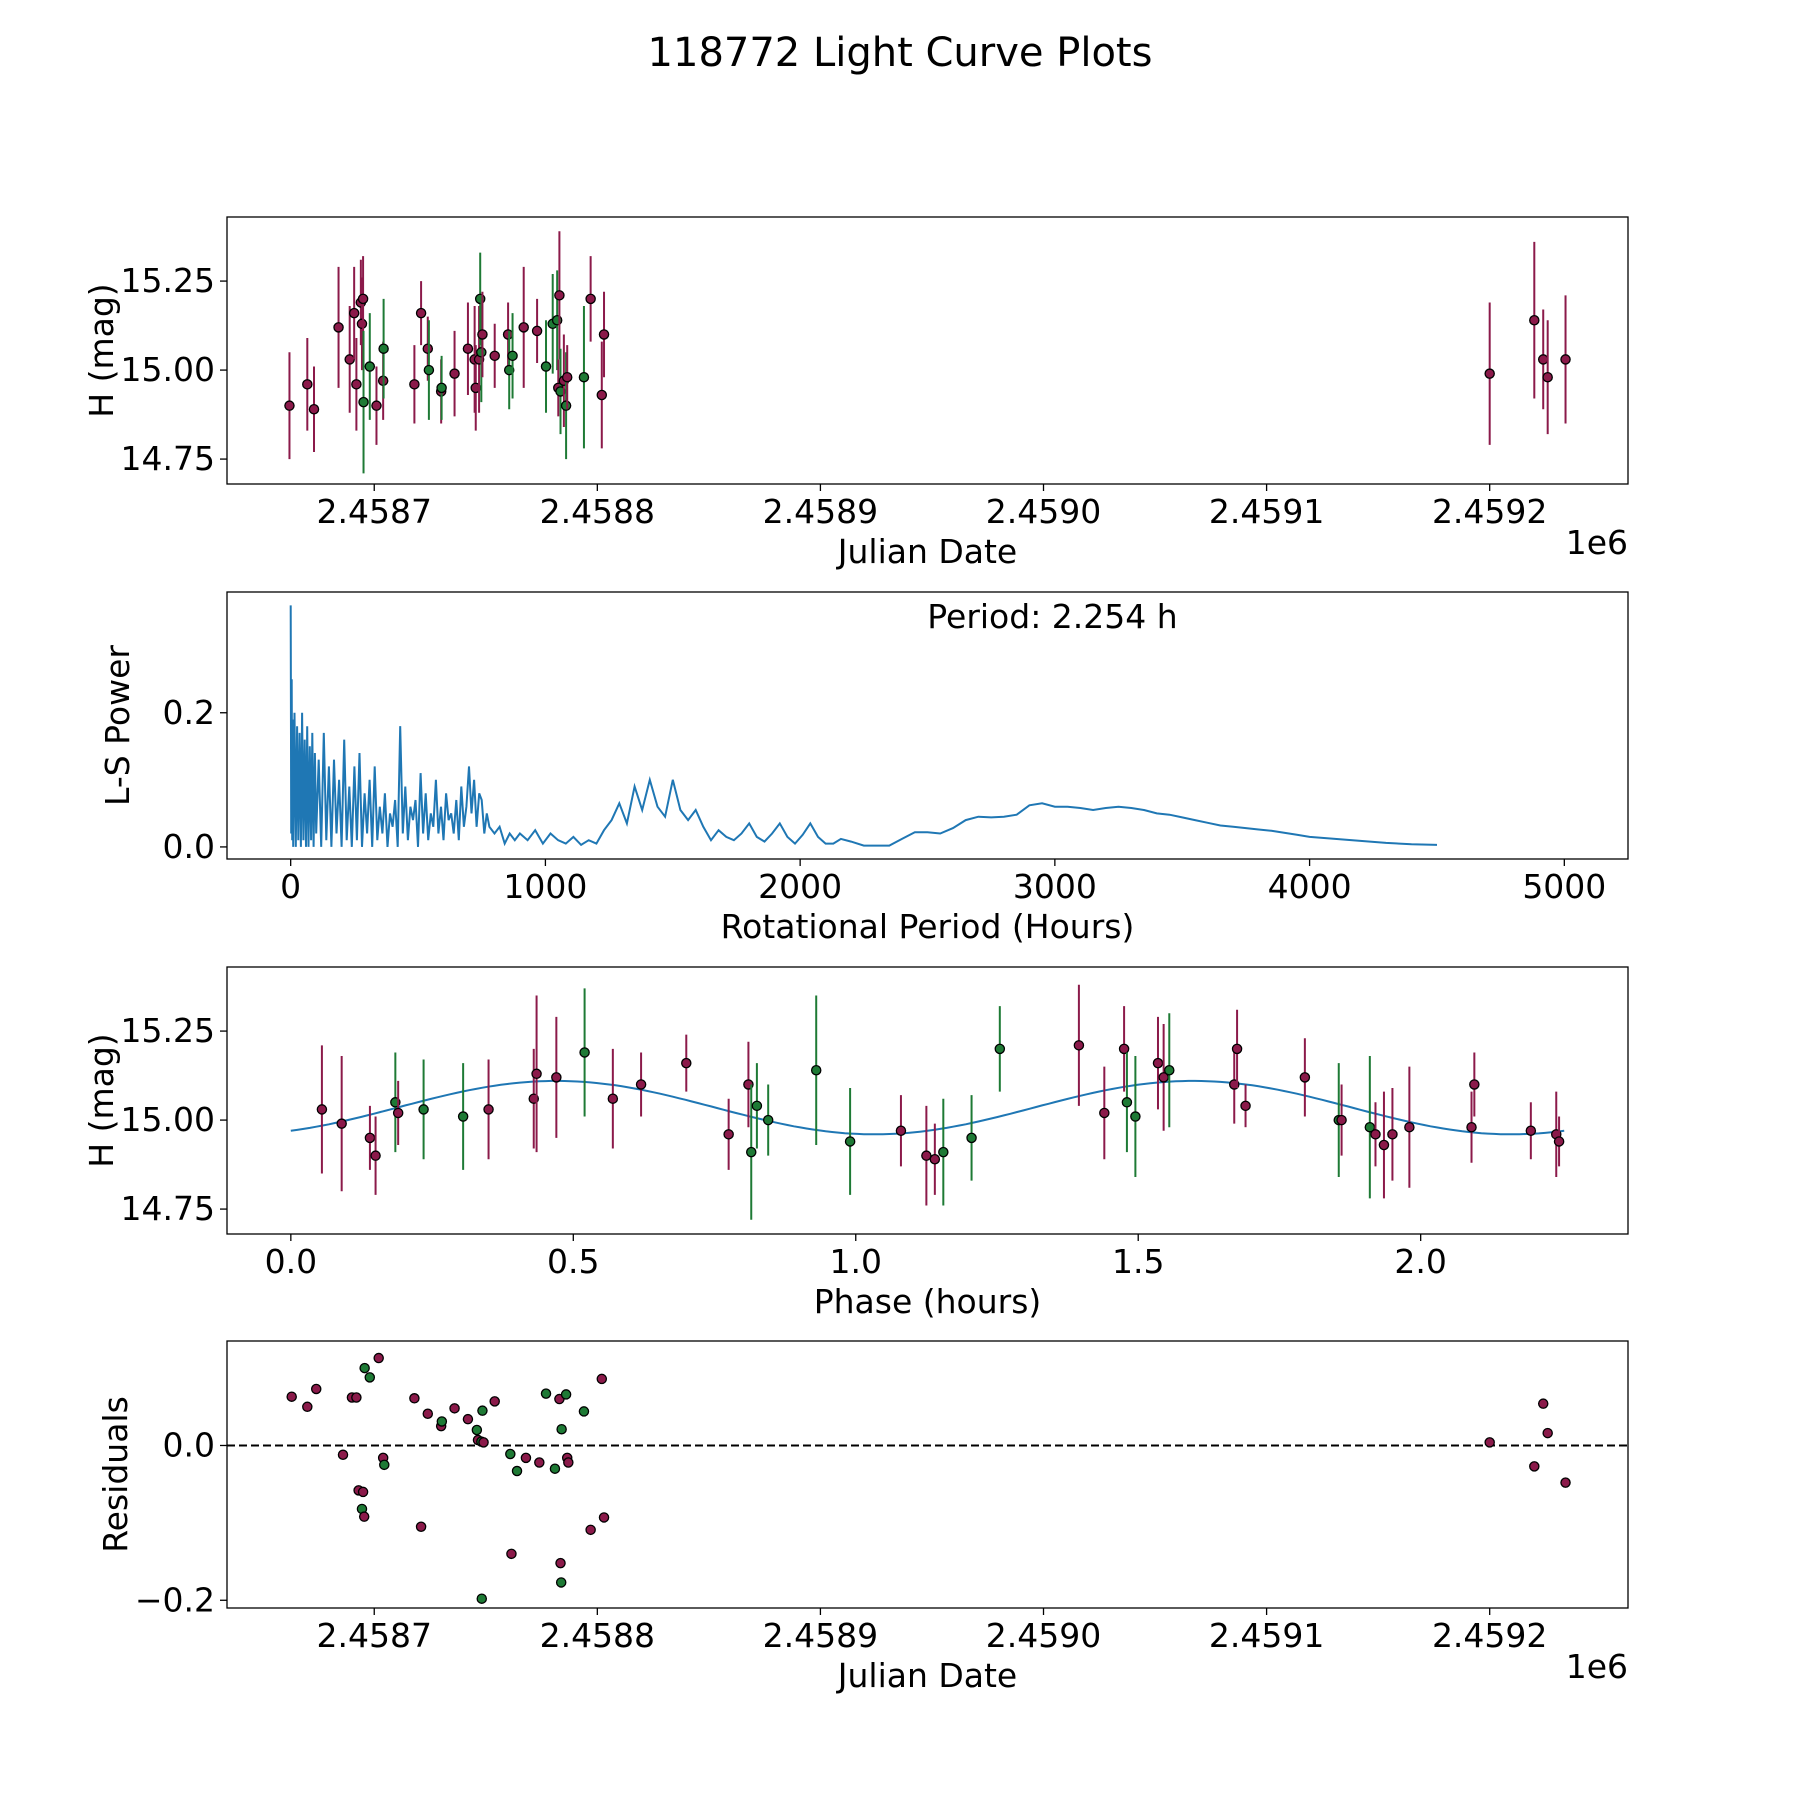 This screenshot has width=1800, height=1800. What do you see at coordinates (863, 726) in the screenshot?
I see `ls-power-line` at bounding box center [863, 726].